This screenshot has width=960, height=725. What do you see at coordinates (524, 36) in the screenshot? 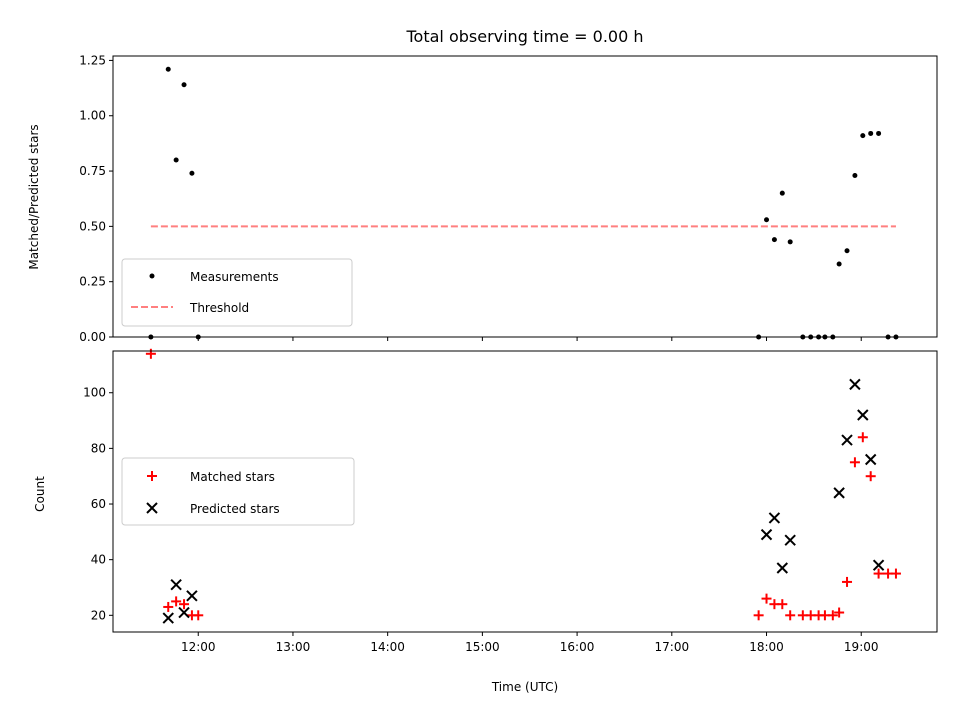
I see `chart-title: Total observing time = 0.00 h` at bounding box center [524, 36].